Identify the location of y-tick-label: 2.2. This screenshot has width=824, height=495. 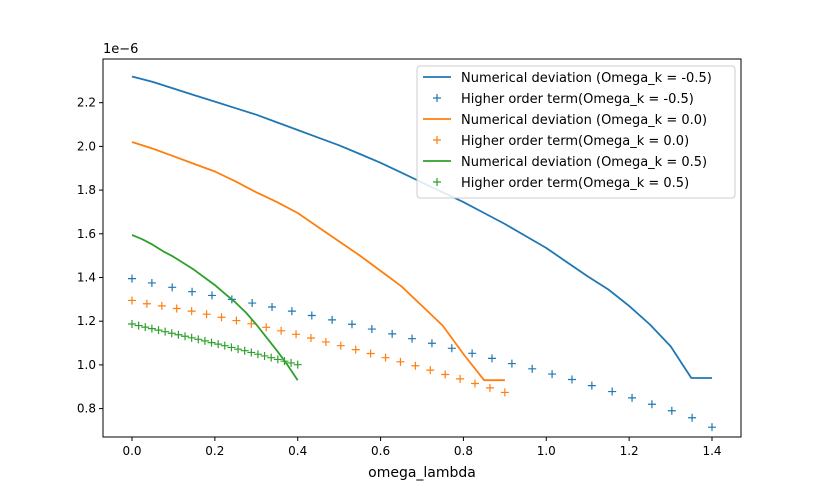
(86, 103).